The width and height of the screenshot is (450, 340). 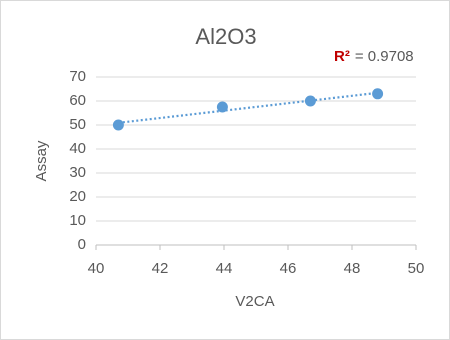 What do you see at coordinates (77, 172) in the screenshot?
I see `y-tick-label: 30` at bounding box center [77, 172].